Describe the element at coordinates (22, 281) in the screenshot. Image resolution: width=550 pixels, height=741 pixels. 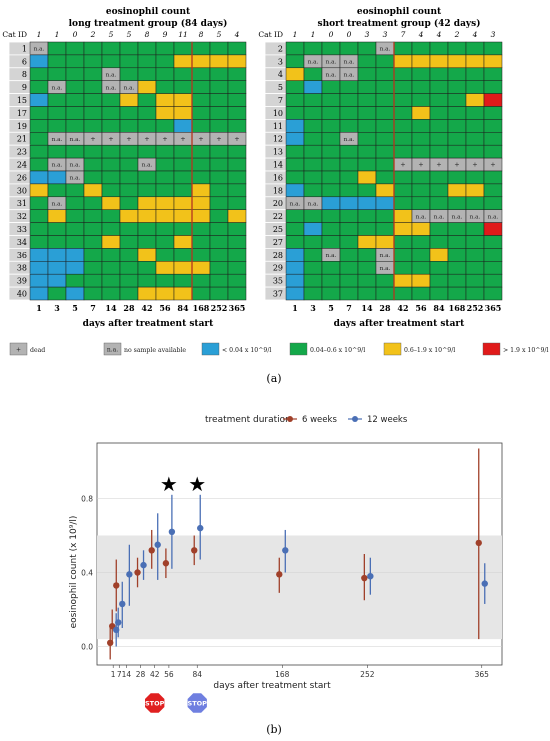
I see `cat-id-label: 39` at that location.